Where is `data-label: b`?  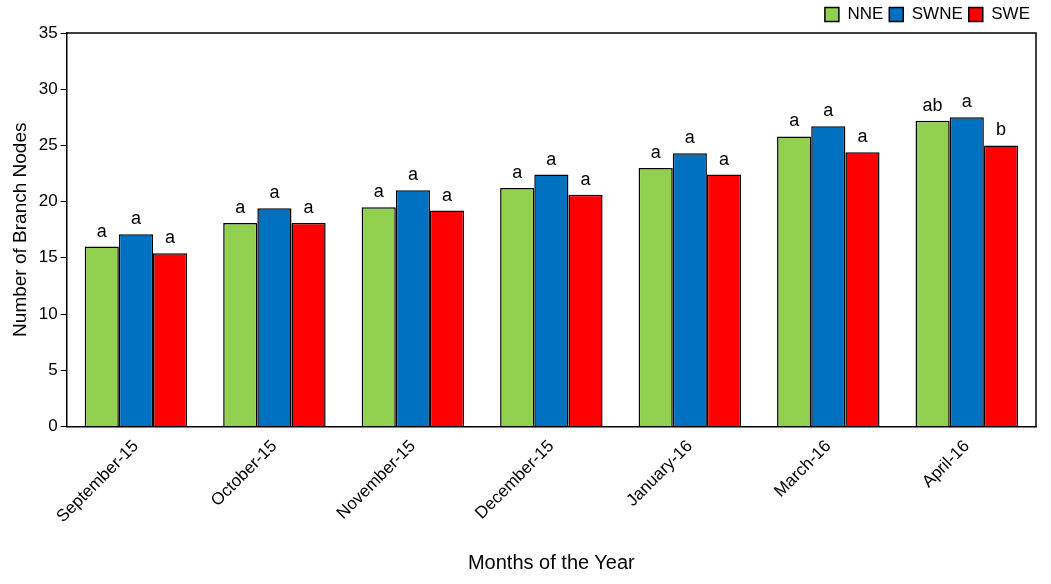
data-label: b is located at coordinates (1000, 129).